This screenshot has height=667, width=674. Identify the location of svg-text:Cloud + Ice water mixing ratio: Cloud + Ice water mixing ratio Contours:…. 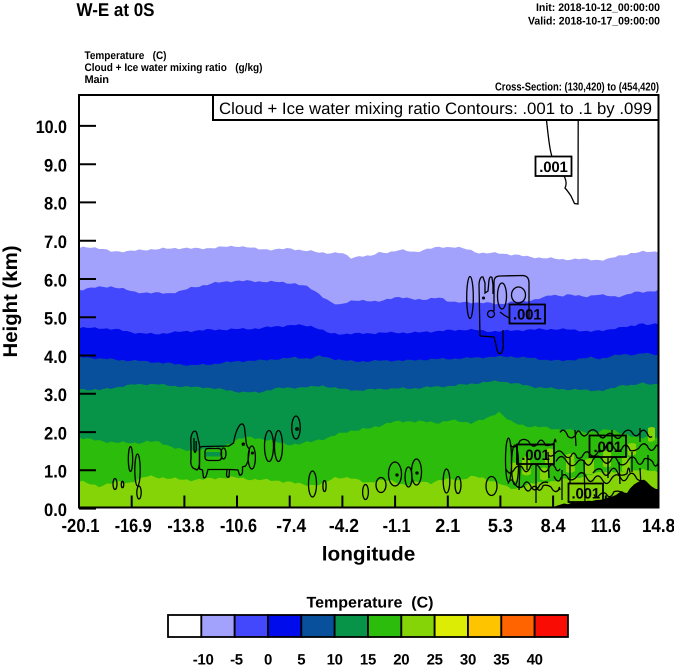
(435, 109).